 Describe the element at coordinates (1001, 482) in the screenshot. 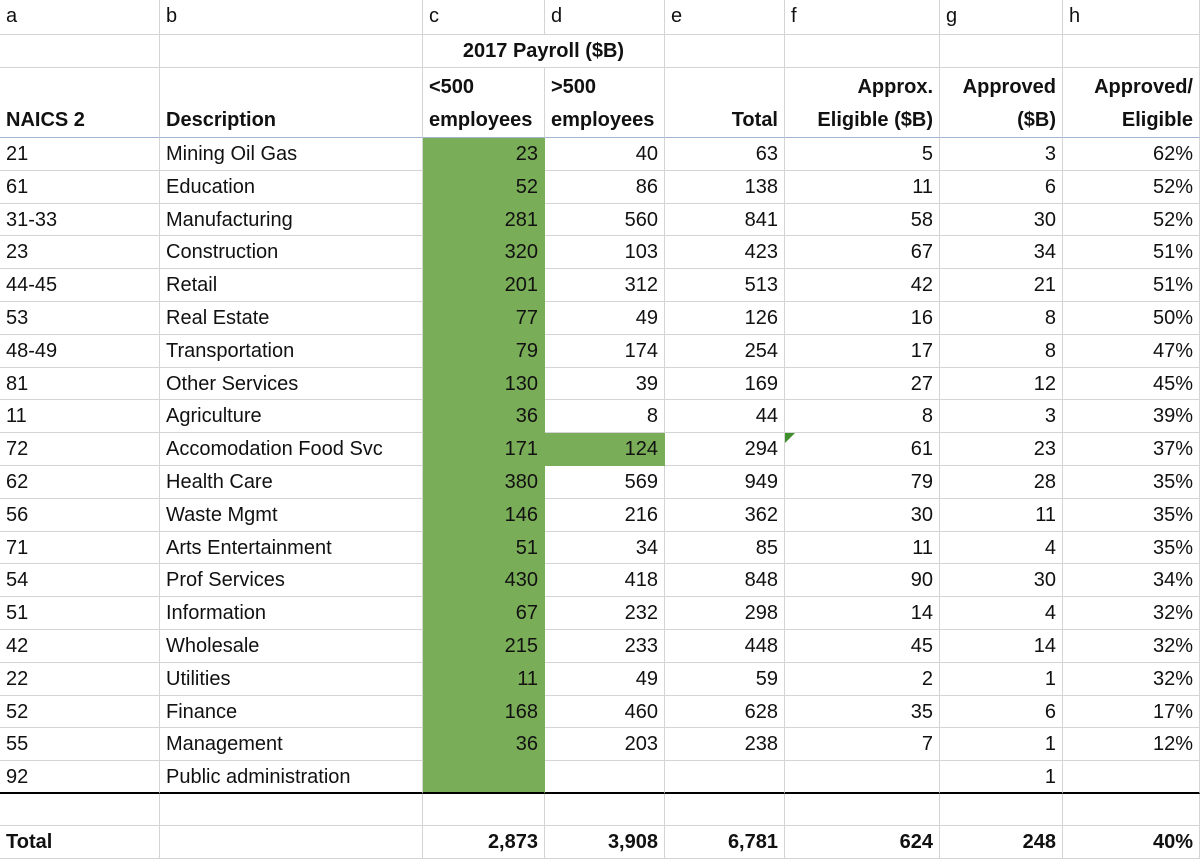

I see `cell: 28` at that location.